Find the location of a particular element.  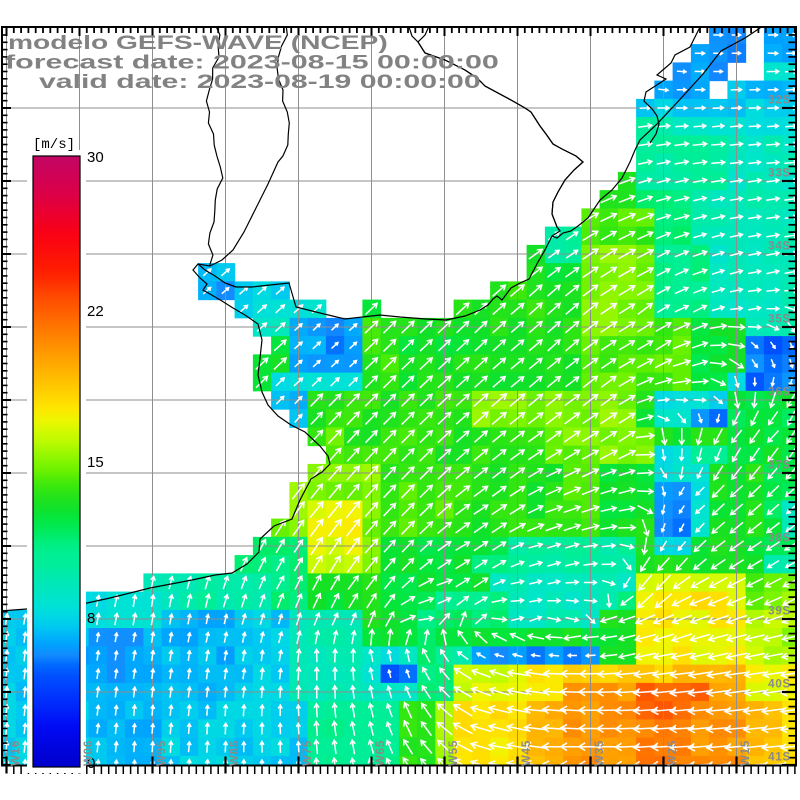

svg-text: 40S is located at coordinates (779, 685).